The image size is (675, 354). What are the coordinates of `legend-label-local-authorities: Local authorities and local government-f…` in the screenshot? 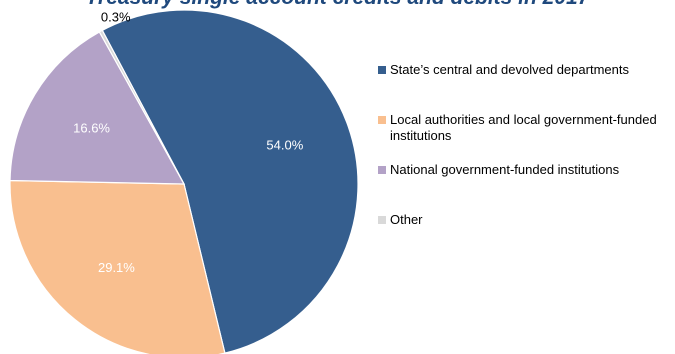 It's located at (523, 127).